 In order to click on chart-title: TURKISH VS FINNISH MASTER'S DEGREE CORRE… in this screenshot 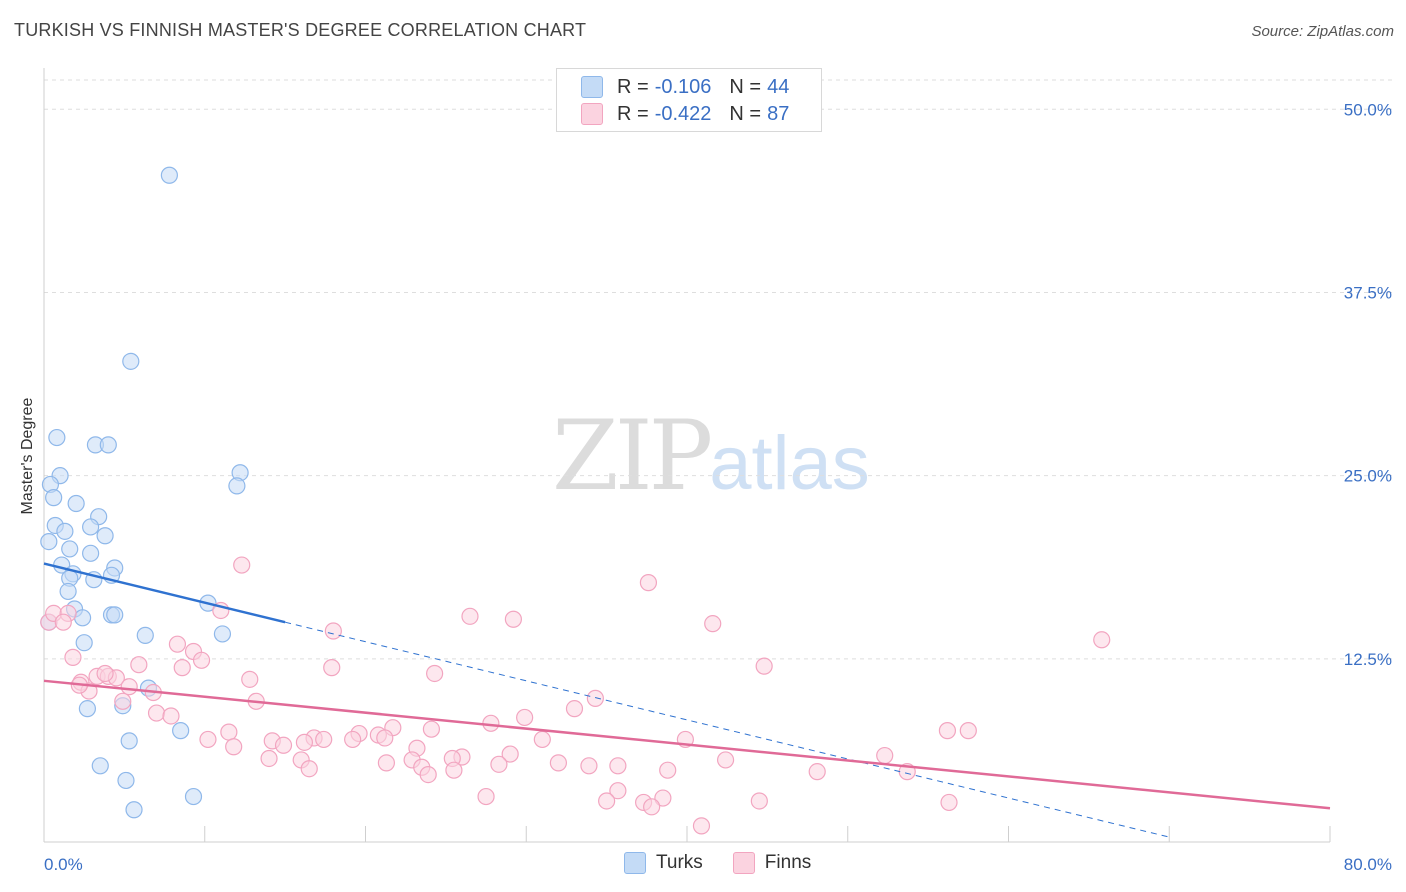, I will do `click(300, 30)`.